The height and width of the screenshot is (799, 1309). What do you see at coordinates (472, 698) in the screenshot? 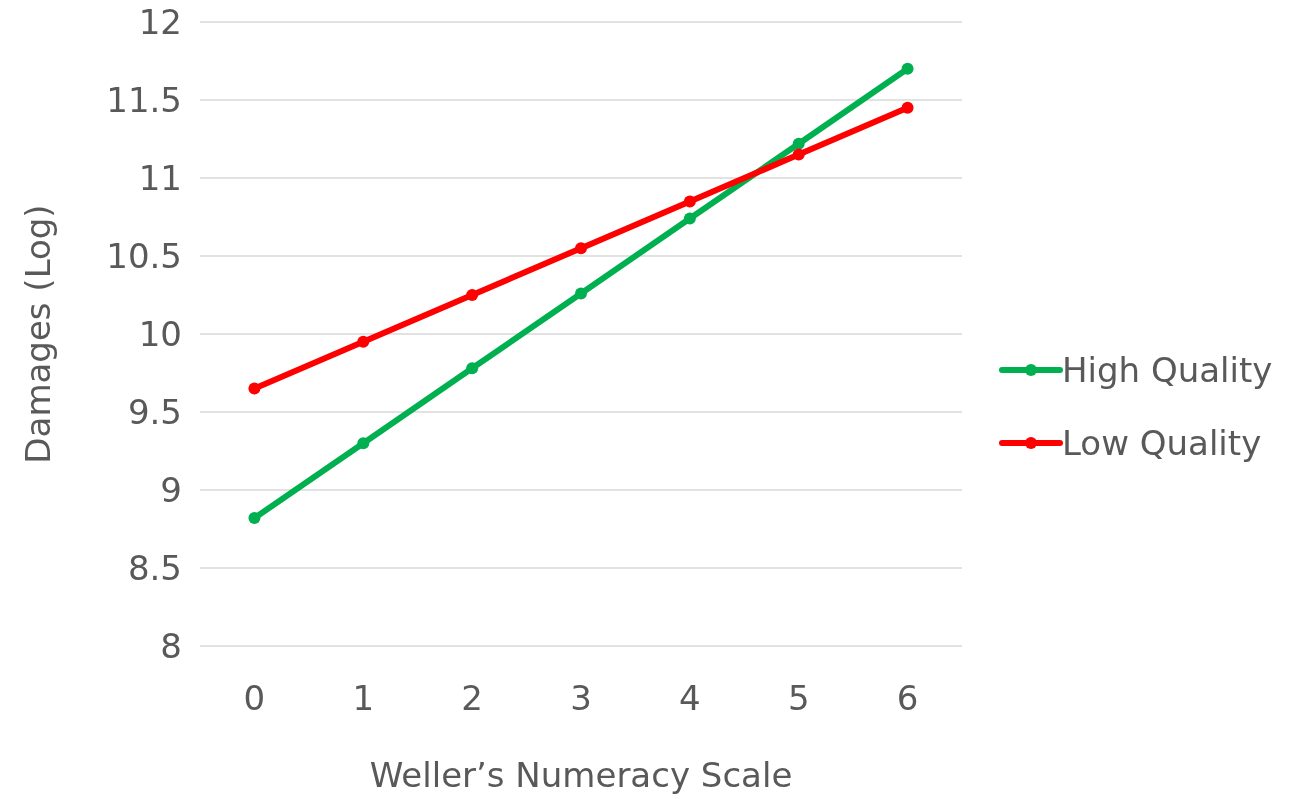
I see `x-tick-label: 2` at bounding box center [472, 698].